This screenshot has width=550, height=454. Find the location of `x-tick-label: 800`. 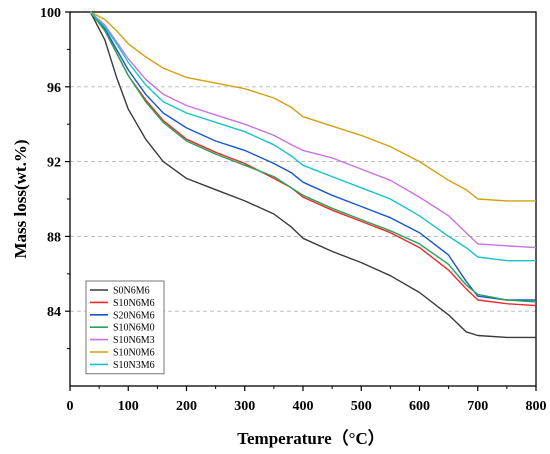

x-tick-label: 800 is located at coordinates (536, 406).